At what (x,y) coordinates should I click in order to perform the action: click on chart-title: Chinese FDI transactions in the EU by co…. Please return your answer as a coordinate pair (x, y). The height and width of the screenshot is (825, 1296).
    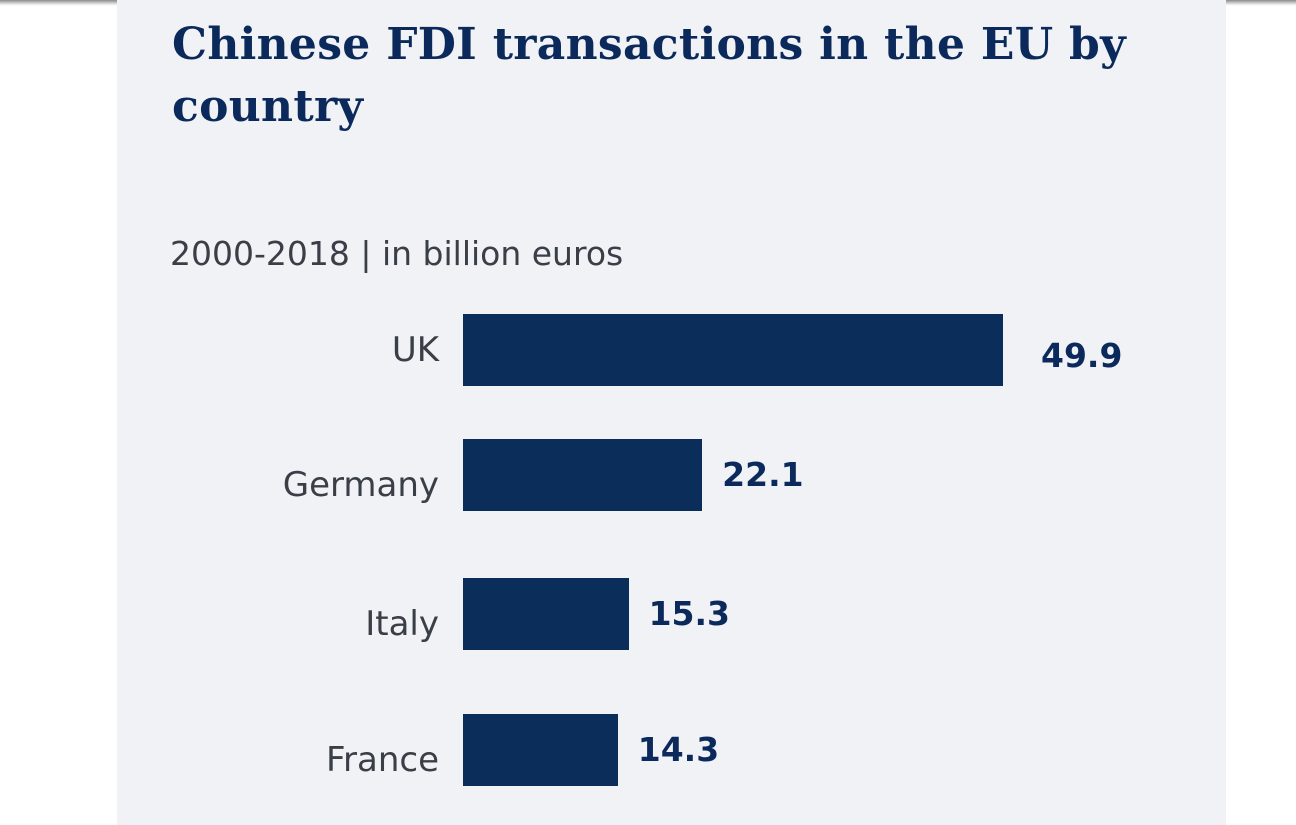
    Looking at the image, I should click on (649, 75).